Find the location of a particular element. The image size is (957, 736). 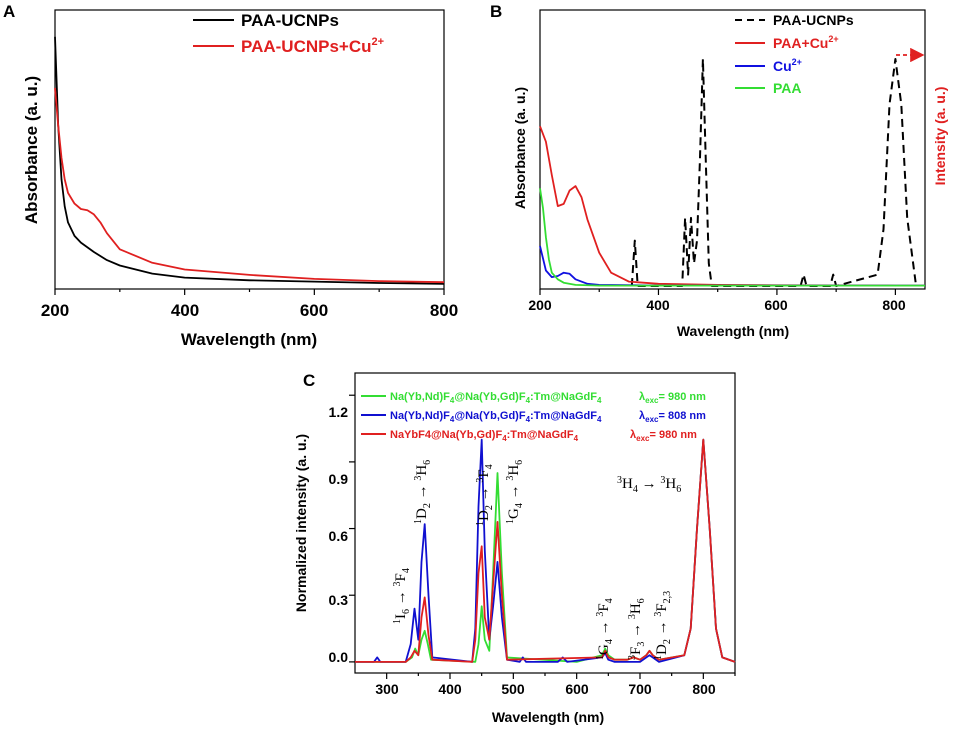

panel-c-series is located at coordinates (545, 550).